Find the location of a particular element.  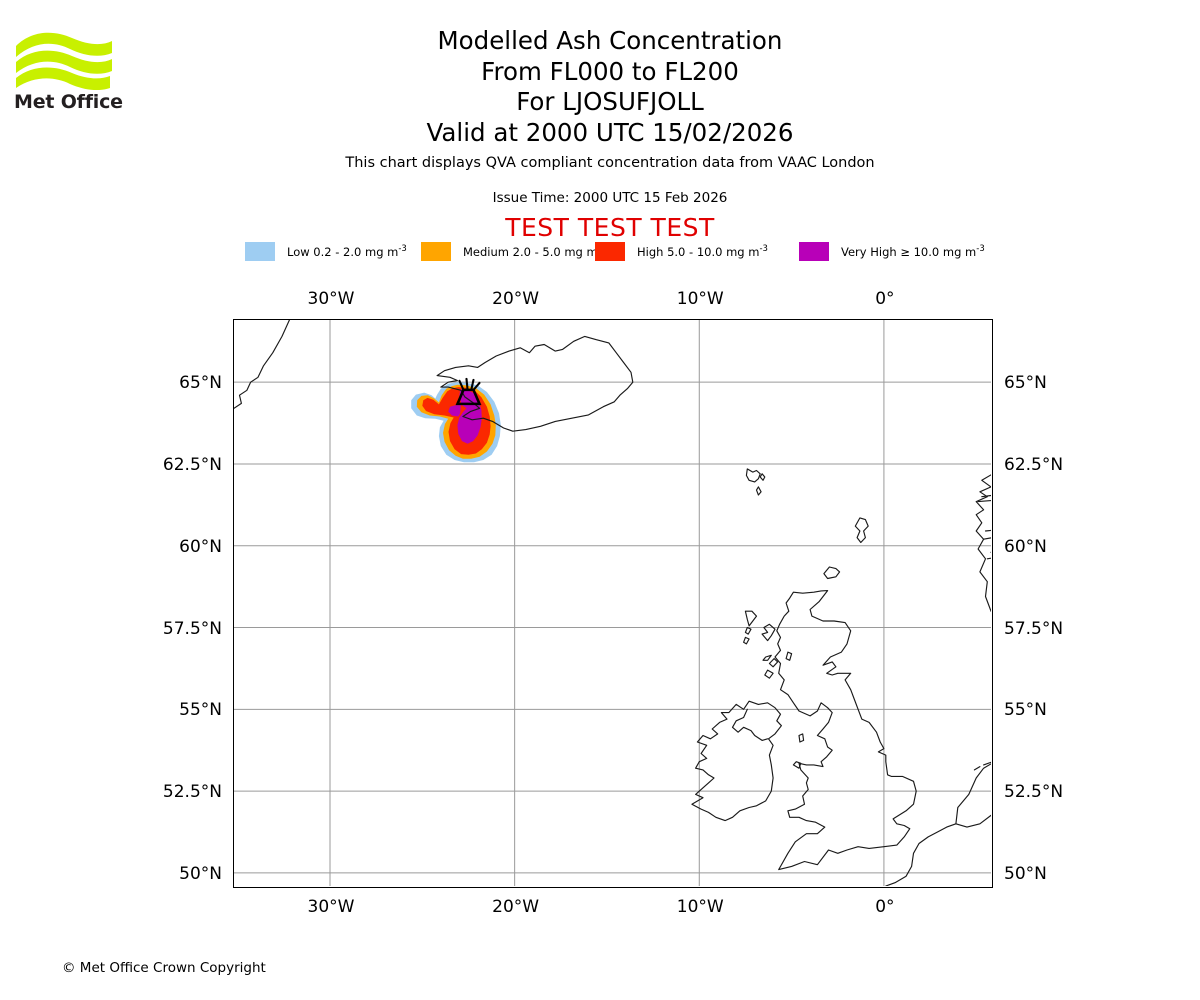

issue-time: Issue Time: 2000 UTC 15 Feb 2026 is located at coordinates (610, 198).